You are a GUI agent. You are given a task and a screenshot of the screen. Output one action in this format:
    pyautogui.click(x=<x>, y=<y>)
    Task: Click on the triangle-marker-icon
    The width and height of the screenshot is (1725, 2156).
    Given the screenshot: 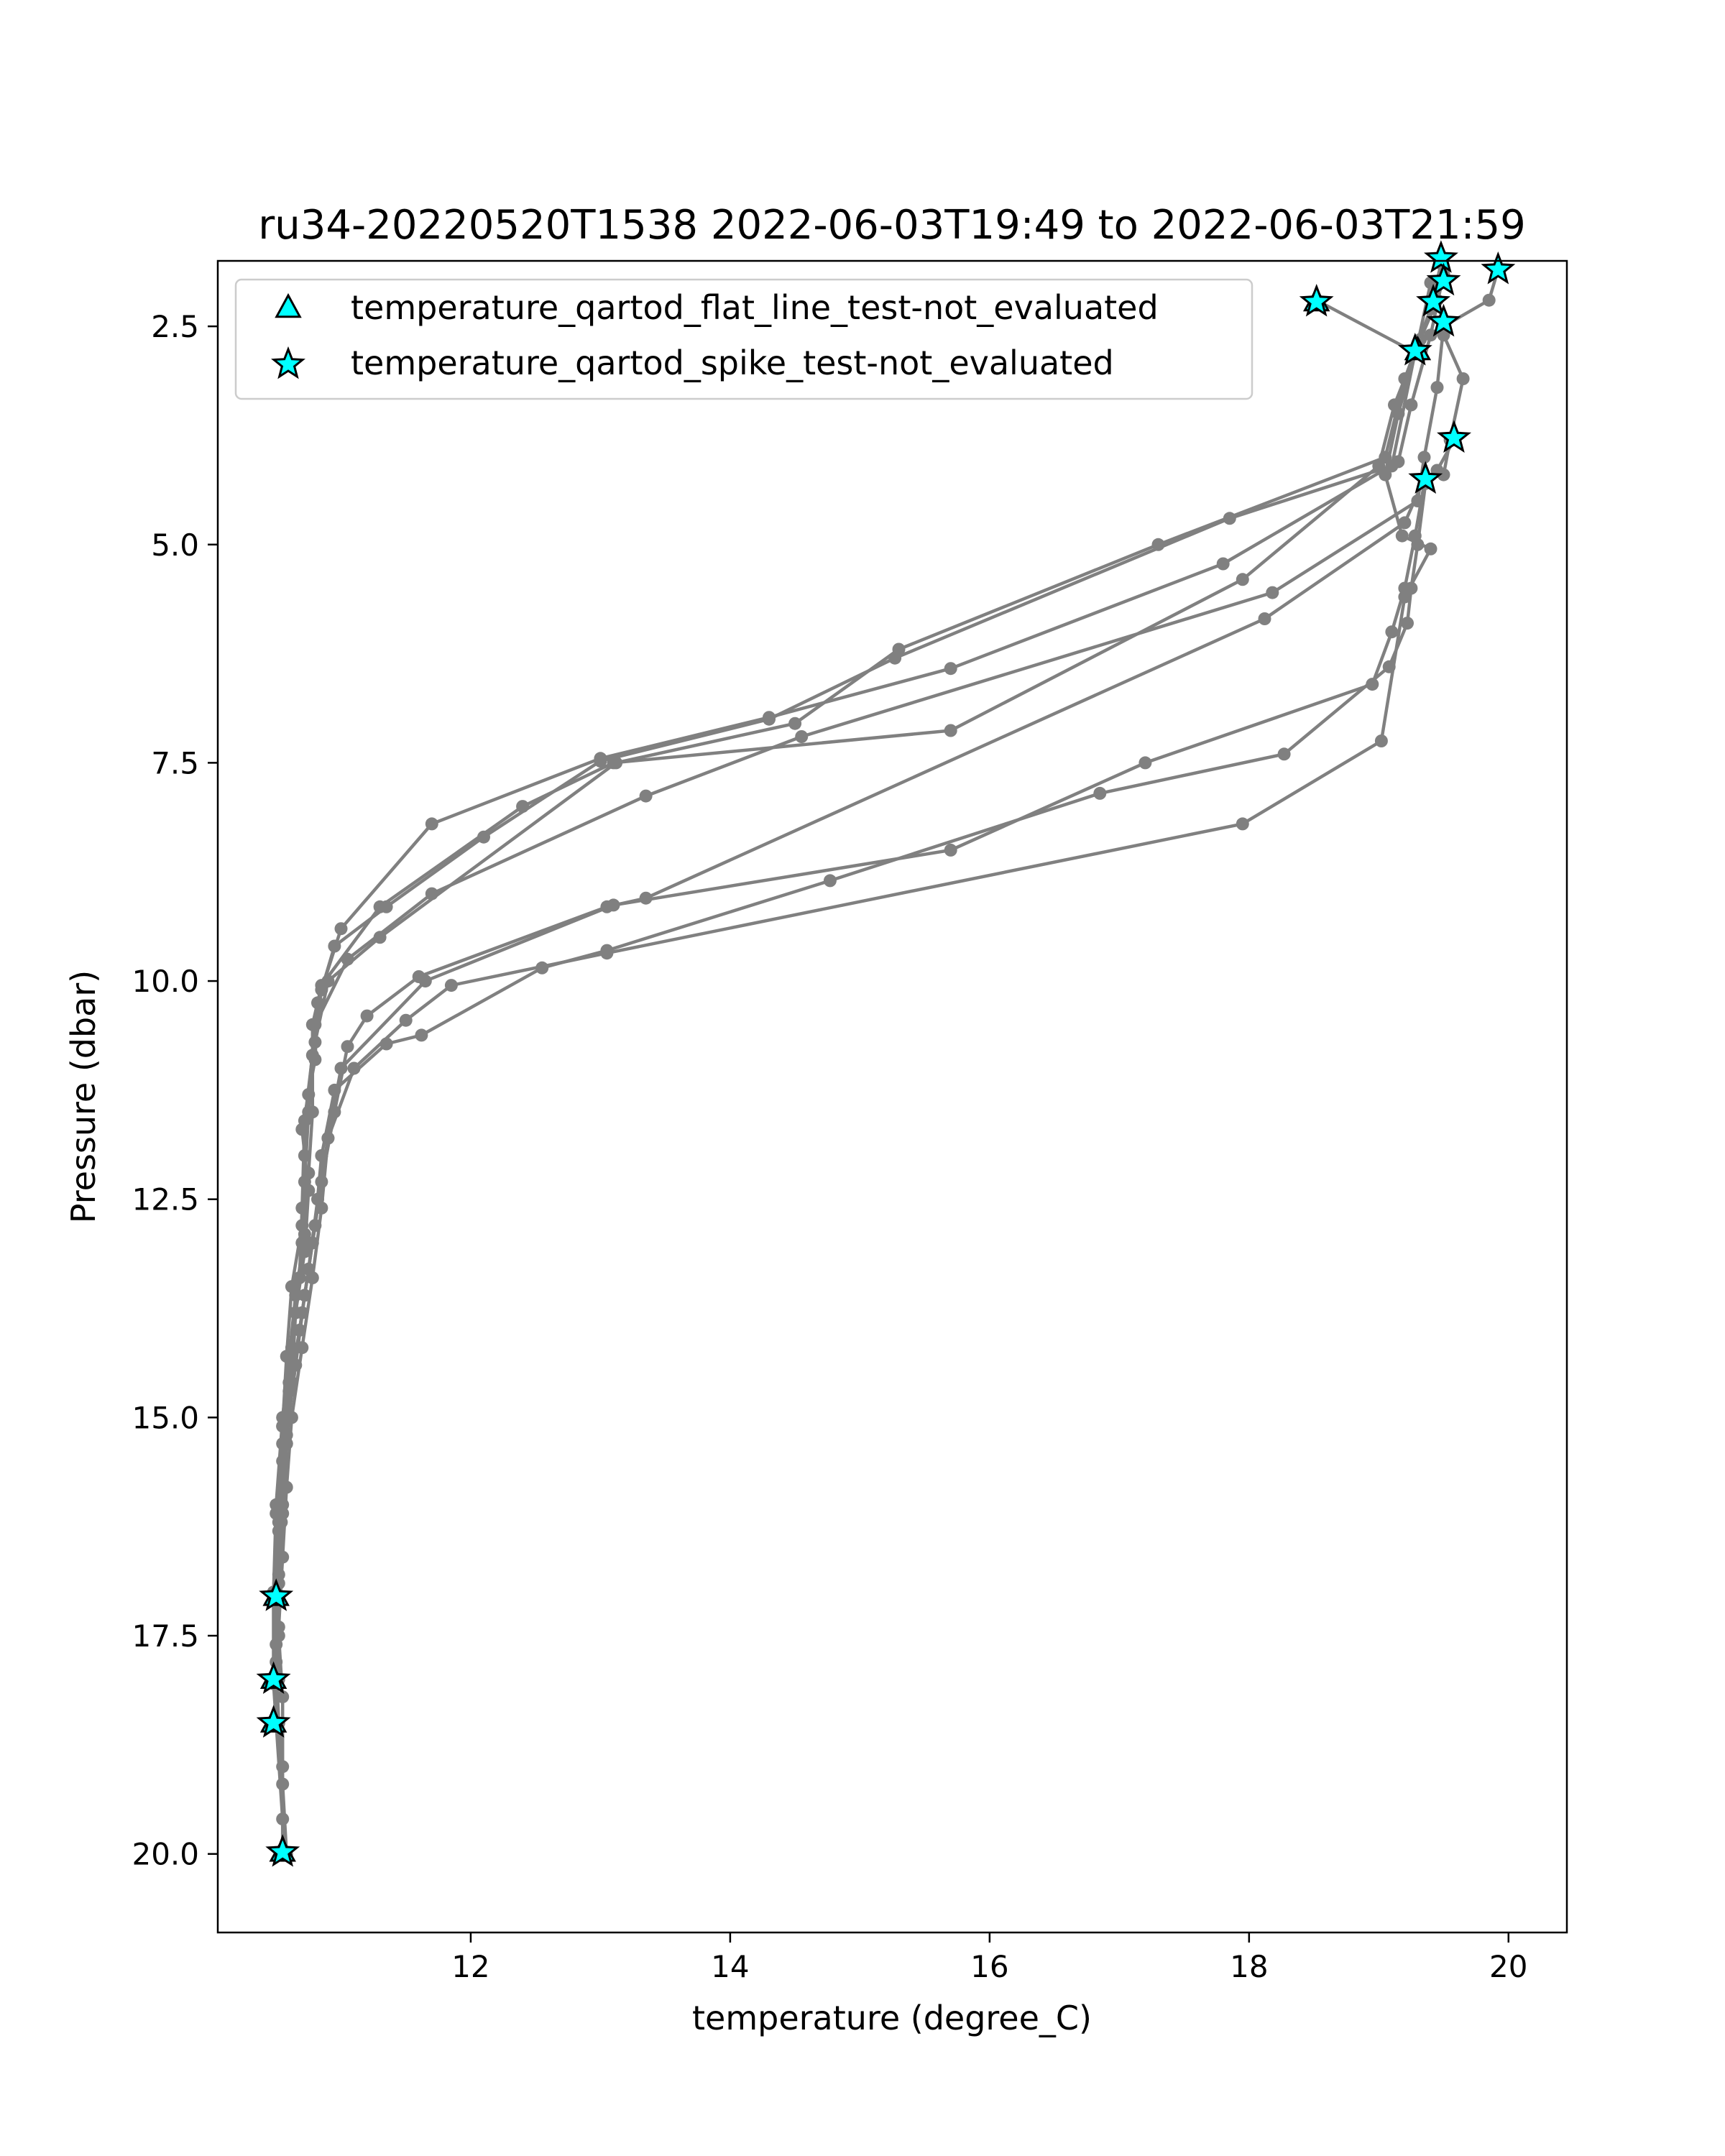 What is the action you would take?
    pyautogui.click(x=288, y=305)
    